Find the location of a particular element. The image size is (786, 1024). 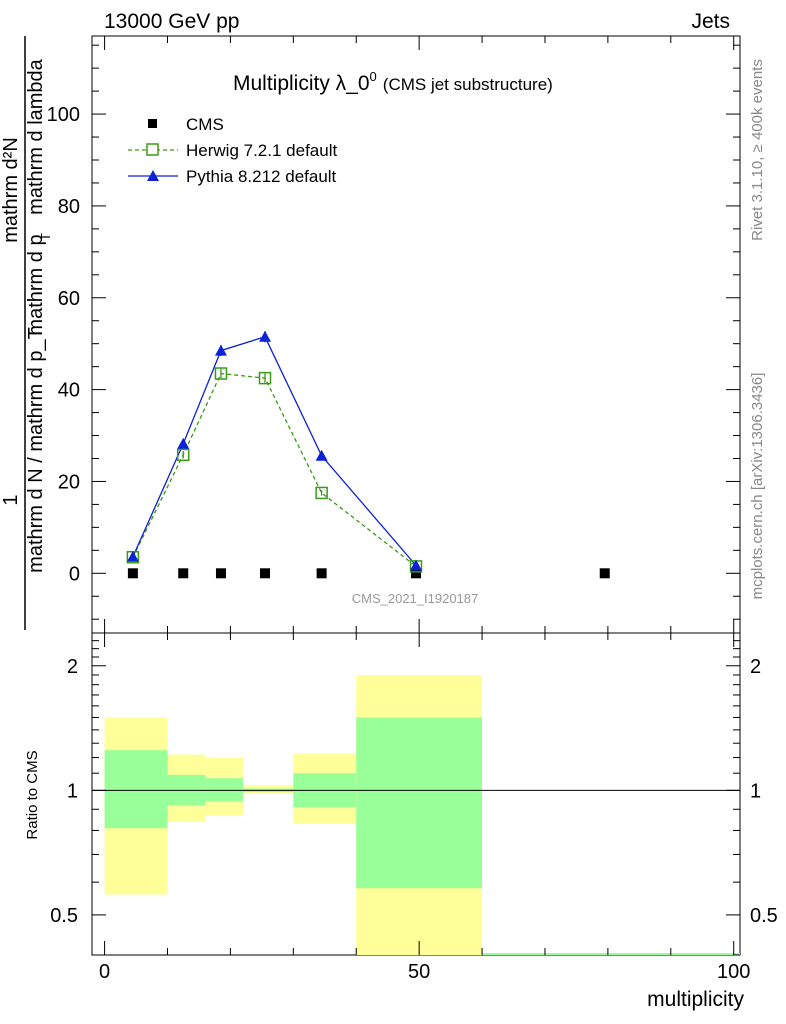

y-label-top-line3: mathrm d lambda is located at coordinates (36, 136).